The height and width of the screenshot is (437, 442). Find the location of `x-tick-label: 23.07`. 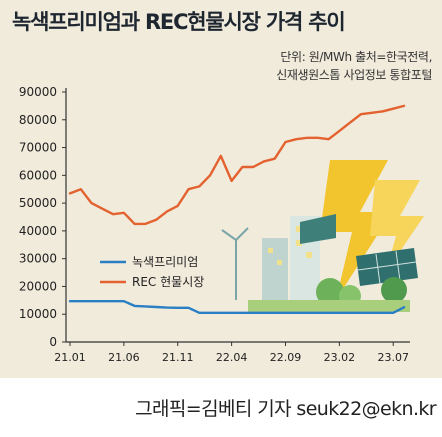

x-tick-label: 23.07 is located at coordinates (393, 357).